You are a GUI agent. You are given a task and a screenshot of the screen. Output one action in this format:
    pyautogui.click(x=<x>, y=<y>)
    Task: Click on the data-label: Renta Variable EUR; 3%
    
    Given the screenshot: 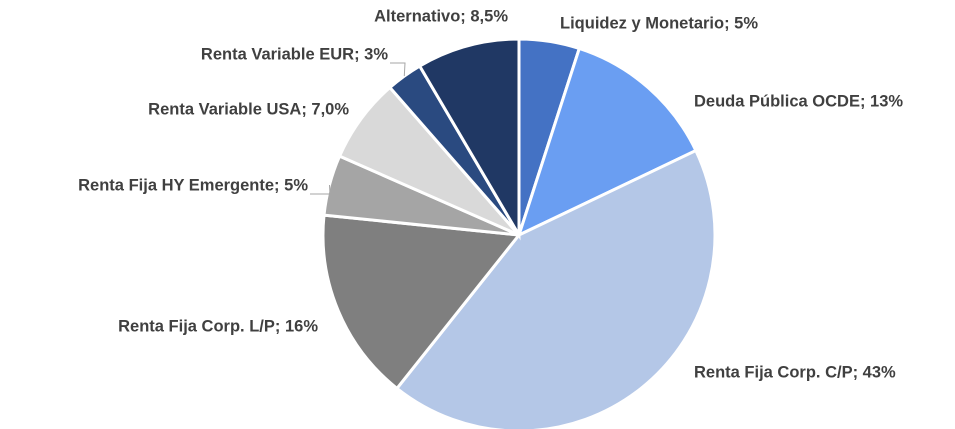 What is the action you would take?
    pyautogui.click(x=294, y=54)
    